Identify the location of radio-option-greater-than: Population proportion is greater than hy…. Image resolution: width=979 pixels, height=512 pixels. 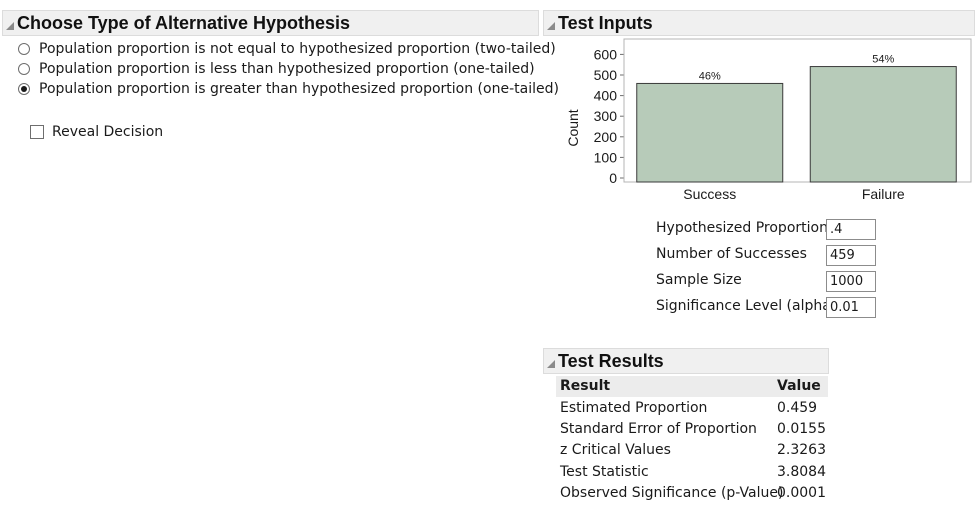
(288, 89).